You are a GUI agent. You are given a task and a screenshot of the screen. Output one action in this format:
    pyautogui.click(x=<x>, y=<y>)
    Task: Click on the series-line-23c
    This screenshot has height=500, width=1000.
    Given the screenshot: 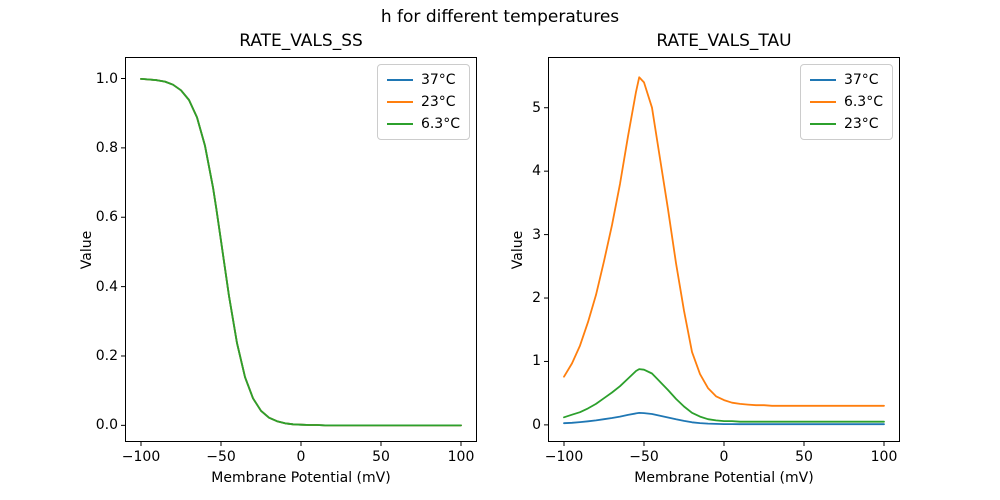 What is the action you would take?
    pyautogui.click(x=724, y=395)
    